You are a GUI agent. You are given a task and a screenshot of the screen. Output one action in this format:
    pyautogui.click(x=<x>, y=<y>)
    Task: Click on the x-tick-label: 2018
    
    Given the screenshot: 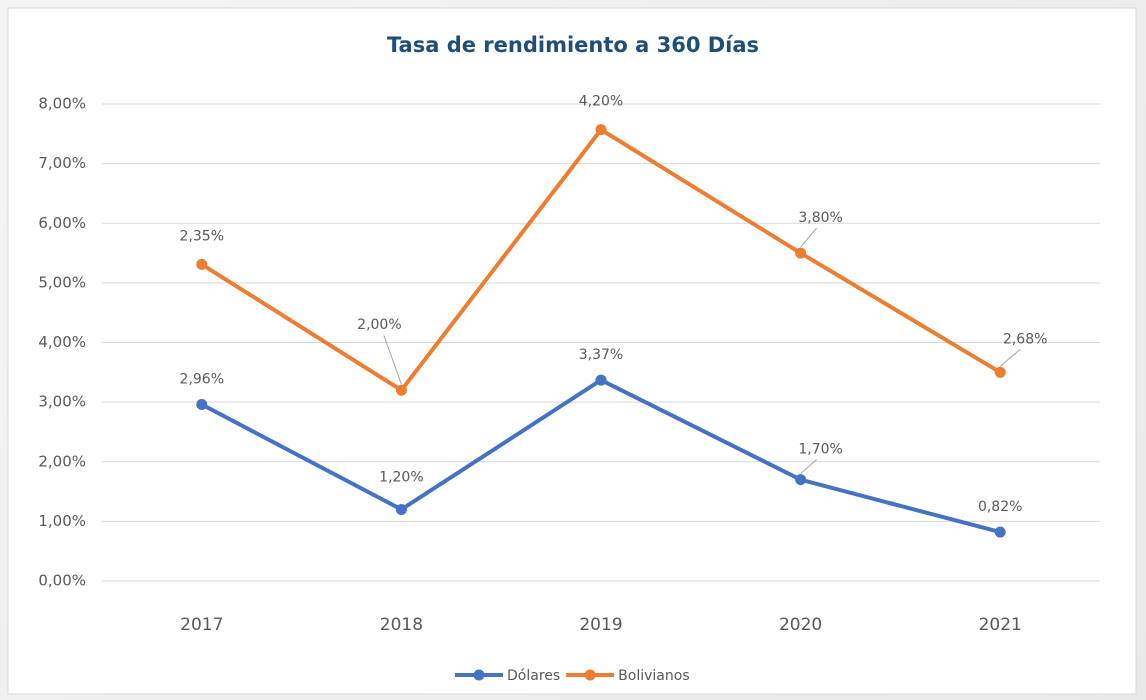 What is the action you would take?
    pyautogui.click(x=401, y=625)
    